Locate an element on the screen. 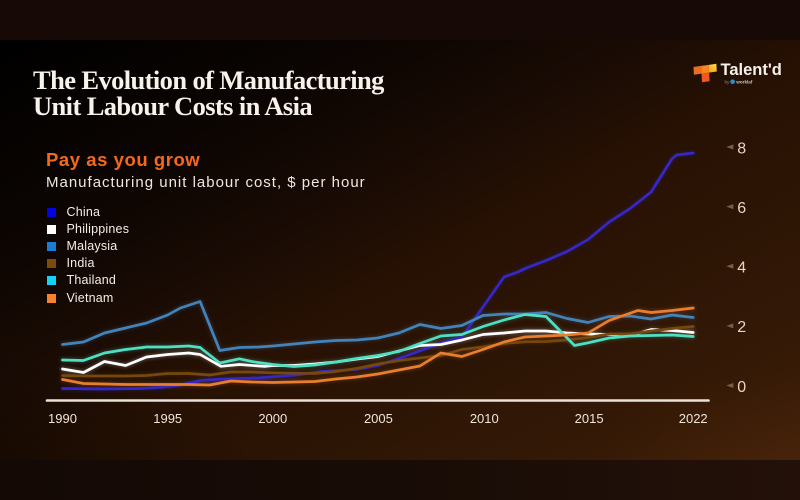 This screenshot has width=800, height=500. svg-text: 2005 is located at coordinates (378, 418).